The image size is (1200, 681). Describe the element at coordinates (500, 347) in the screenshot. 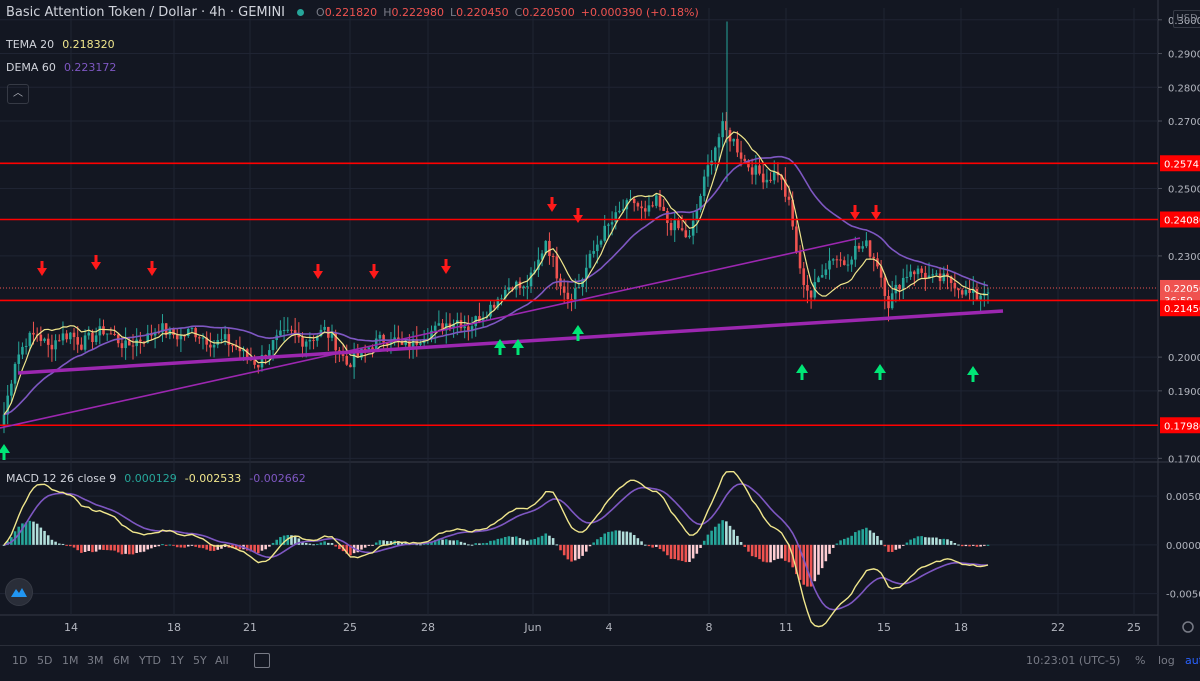

I see `buy-arrow-icon` at that location.